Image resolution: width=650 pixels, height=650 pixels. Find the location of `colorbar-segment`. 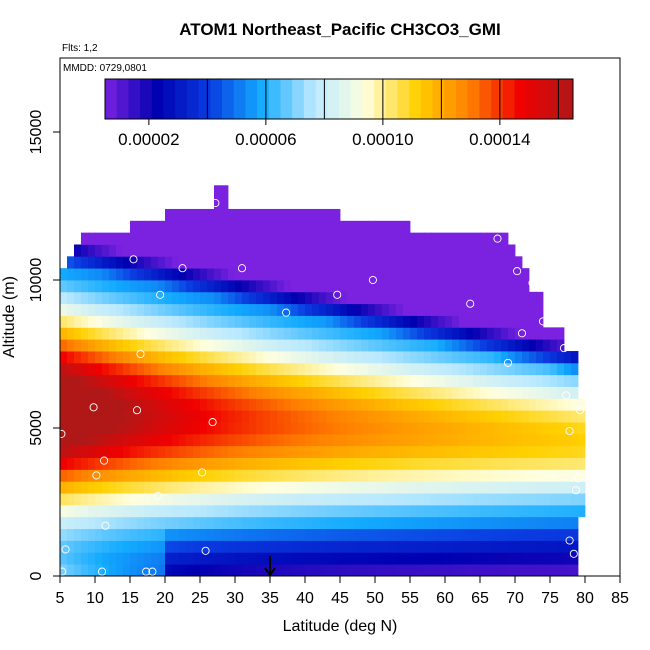

colorbar-segment is located at coordinates (310, 99).